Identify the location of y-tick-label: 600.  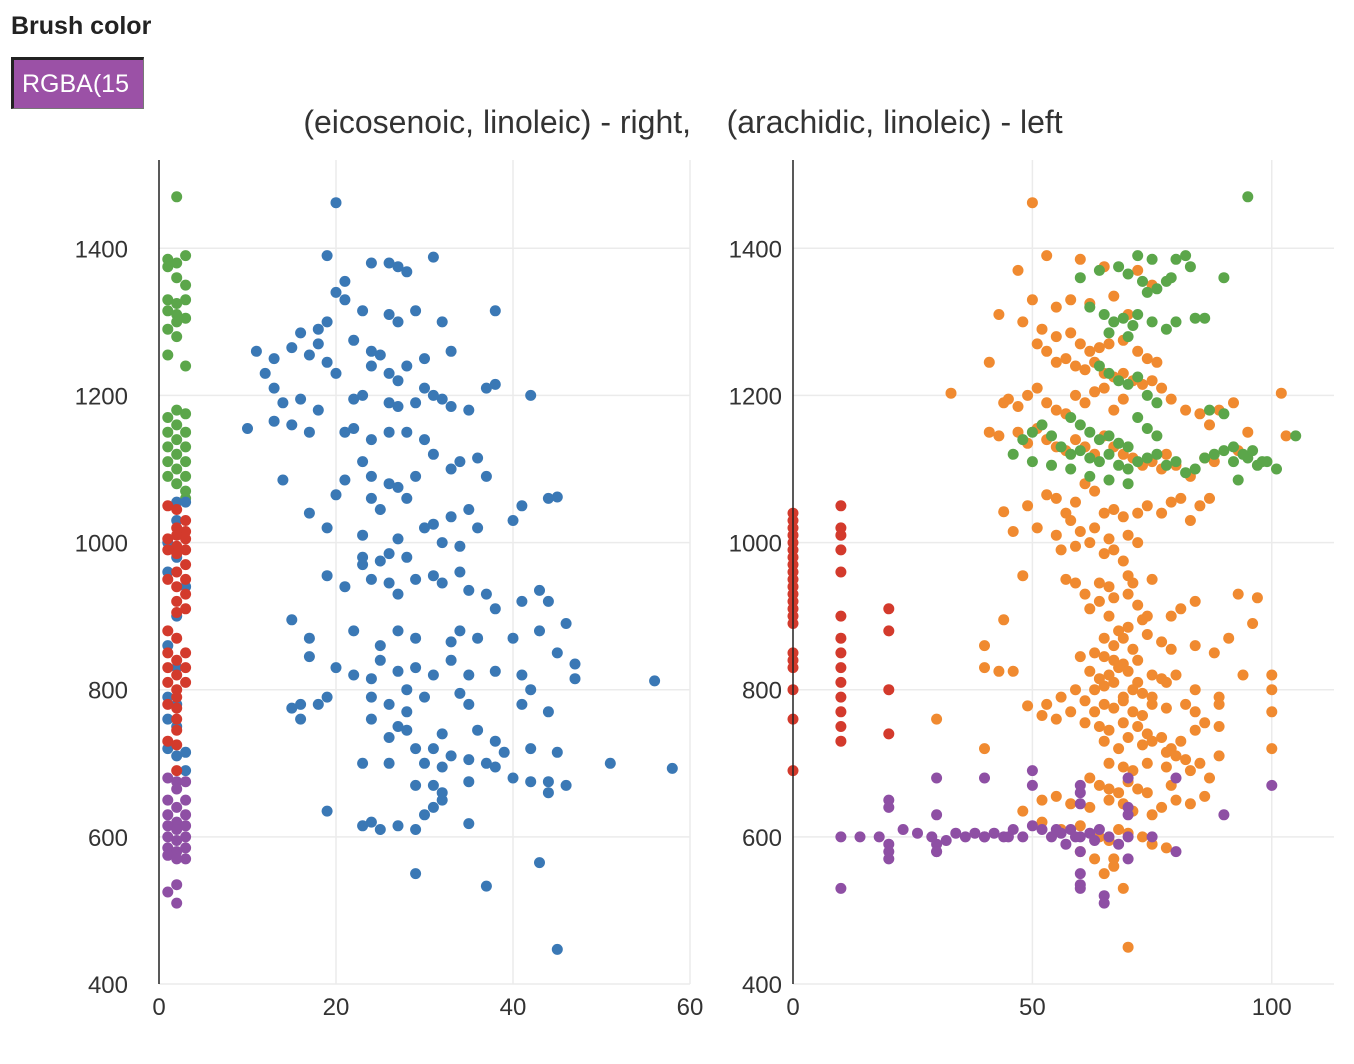
(108, 838).